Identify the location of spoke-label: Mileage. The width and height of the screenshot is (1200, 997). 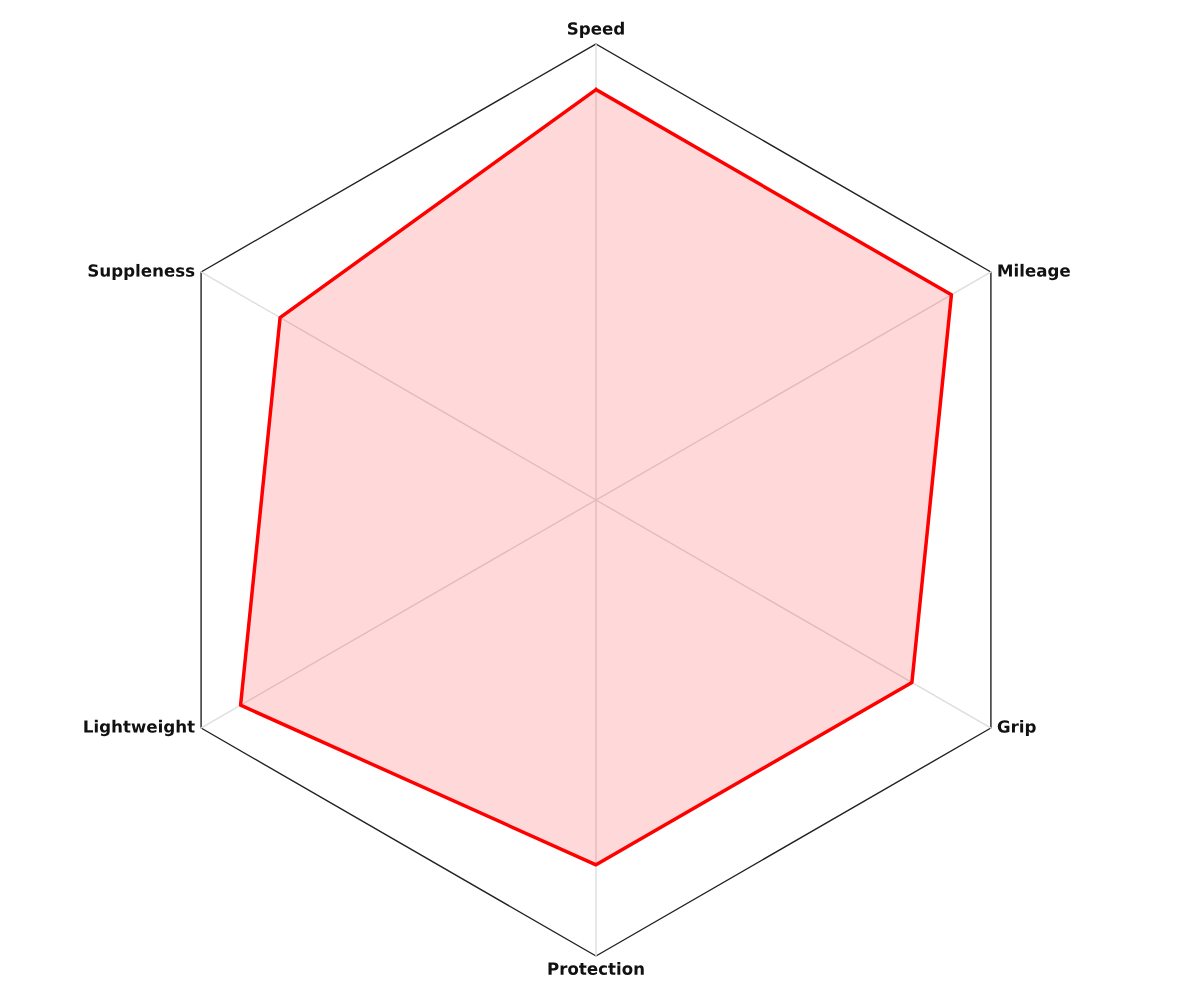
(1034, 272).